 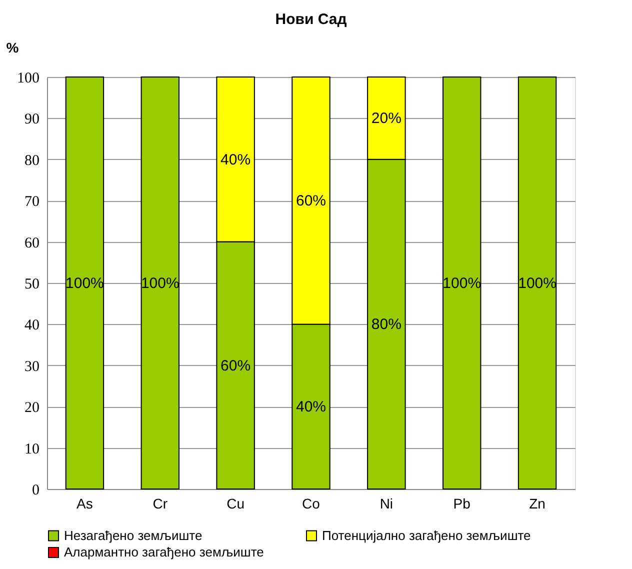 I want to click on y-tick-label: 0, so click(x=36, y=490).